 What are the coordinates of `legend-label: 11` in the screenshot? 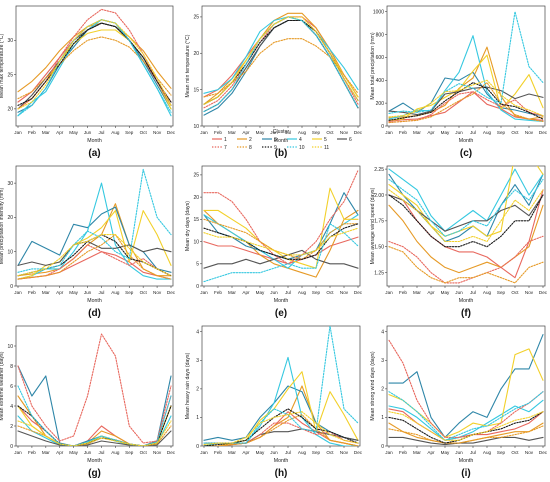 It's located at (326, 148).